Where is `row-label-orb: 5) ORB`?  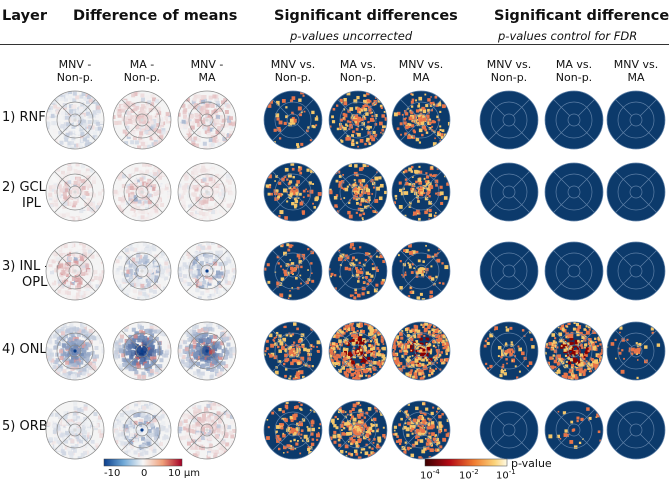 row-label-orb: 5) ORB is located at coordinates (25, 427).